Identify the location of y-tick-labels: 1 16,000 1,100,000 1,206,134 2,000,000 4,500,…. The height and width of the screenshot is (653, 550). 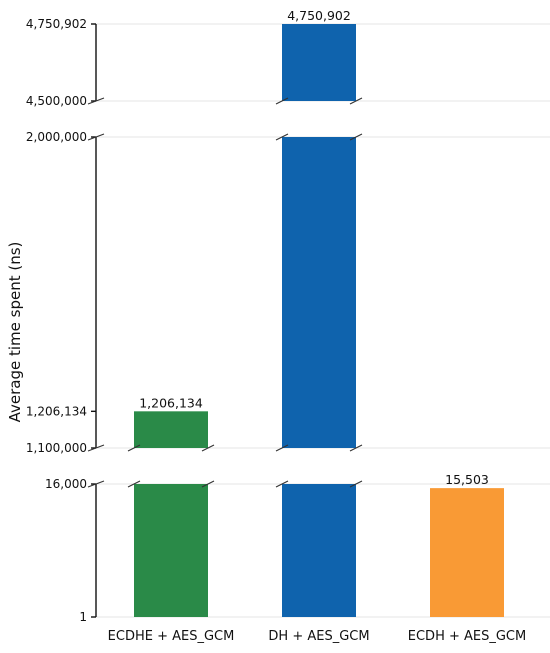
(56, 320).